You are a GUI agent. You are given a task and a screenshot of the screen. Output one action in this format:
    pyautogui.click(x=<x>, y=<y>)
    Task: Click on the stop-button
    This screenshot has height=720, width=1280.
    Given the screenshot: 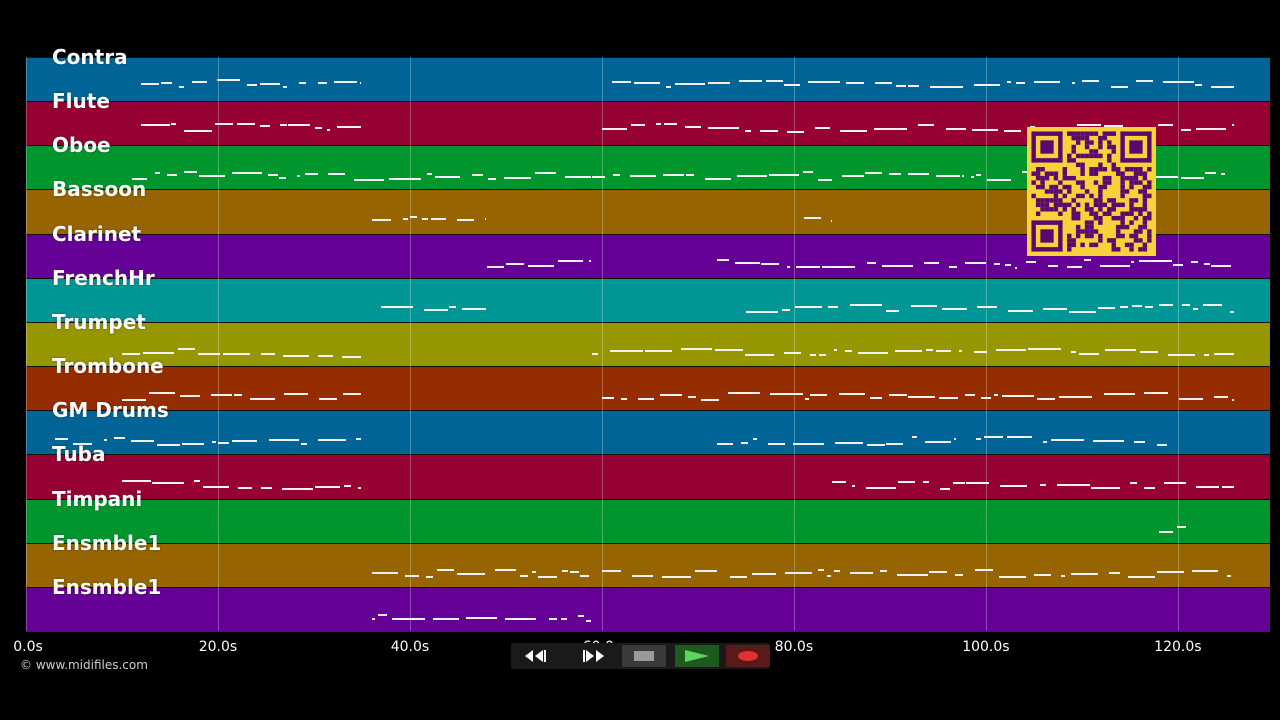 What is the action you would take?
    pyautogui.click(x=644, y=656)
    